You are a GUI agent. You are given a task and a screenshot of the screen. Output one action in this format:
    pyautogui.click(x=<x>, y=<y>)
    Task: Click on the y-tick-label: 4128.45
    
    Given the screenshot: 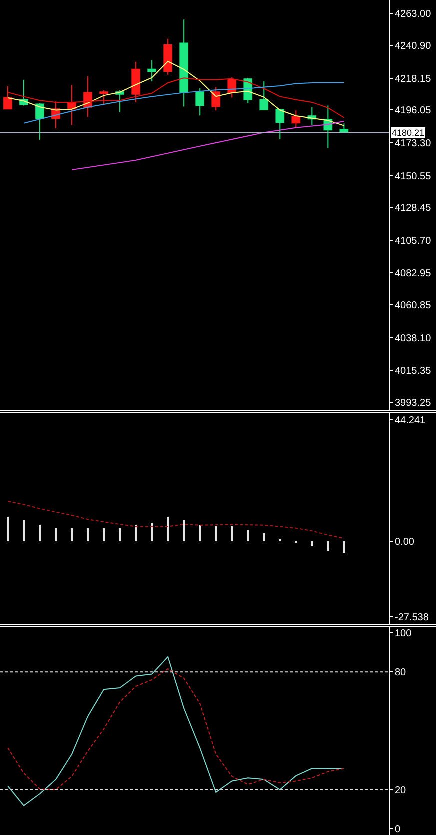 What is the action you would take?
    pyautogui.click(x=413, y=208)
    